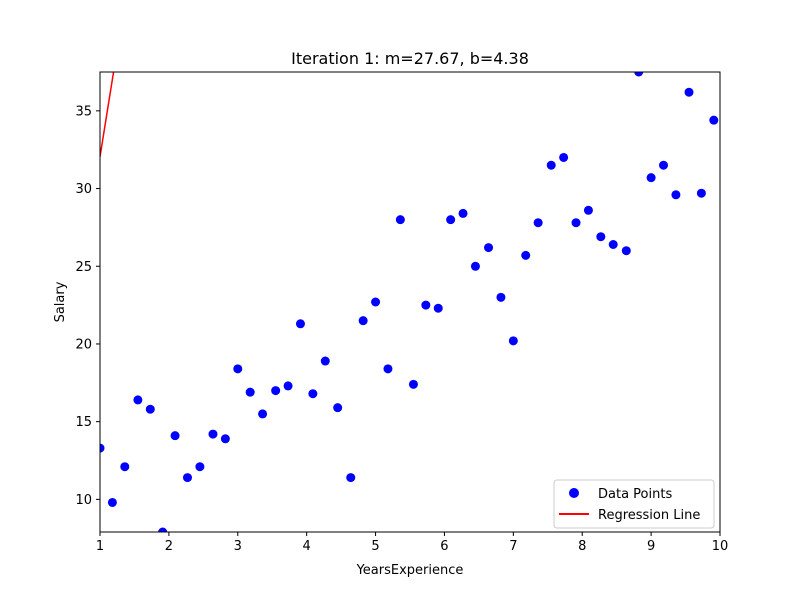  I want to click on legend-box, so click(634, 504).